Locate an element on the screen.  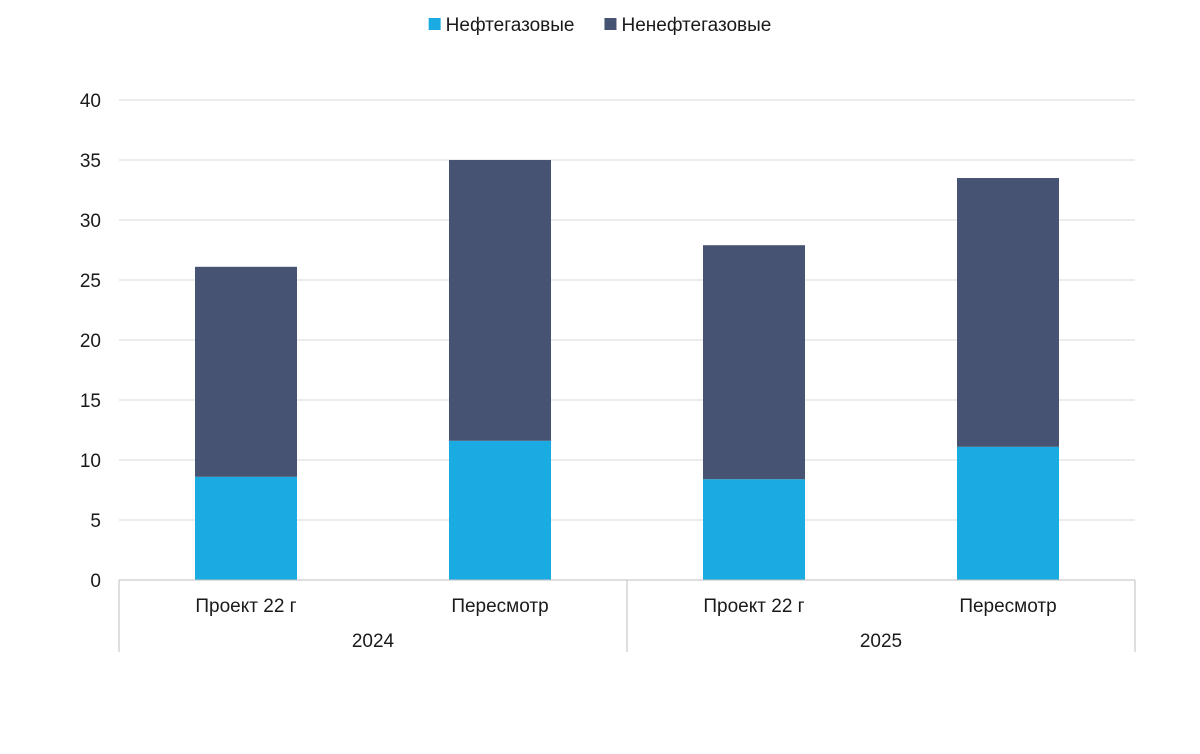
y-axis-ticks: 0 5 10 15 20 25 30 35 40 is located at coordinates (90, 341).